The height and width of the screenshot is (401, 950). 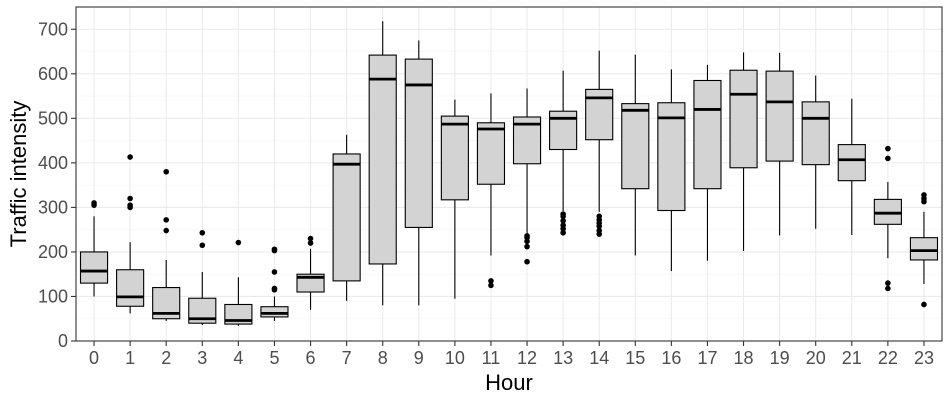 What do you see at coordinates (852, 358) in the screenshot?
I see `x-tick-label: 21` at bounding box center [852, 358].